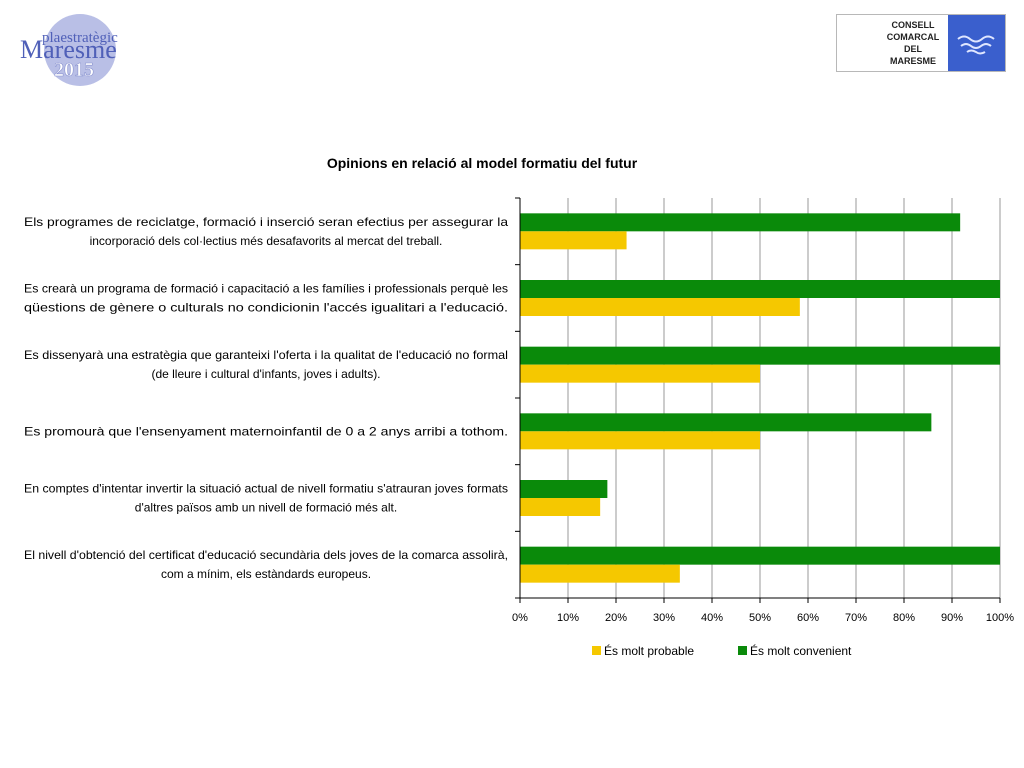  What do you see at coordinates (568, 618) in the screenshot?
I see `x-tick-label: 10%` at bounding box center [568, 618].